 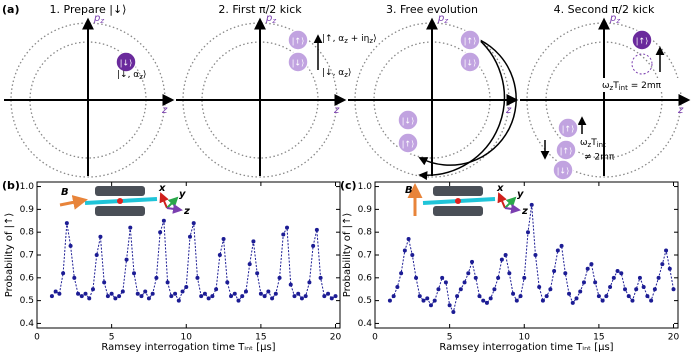 What do you see at coordinates (599, 158) in the screenshot?
I see `annotation: ≠ 2mπ` at bounding box center [599, 158].